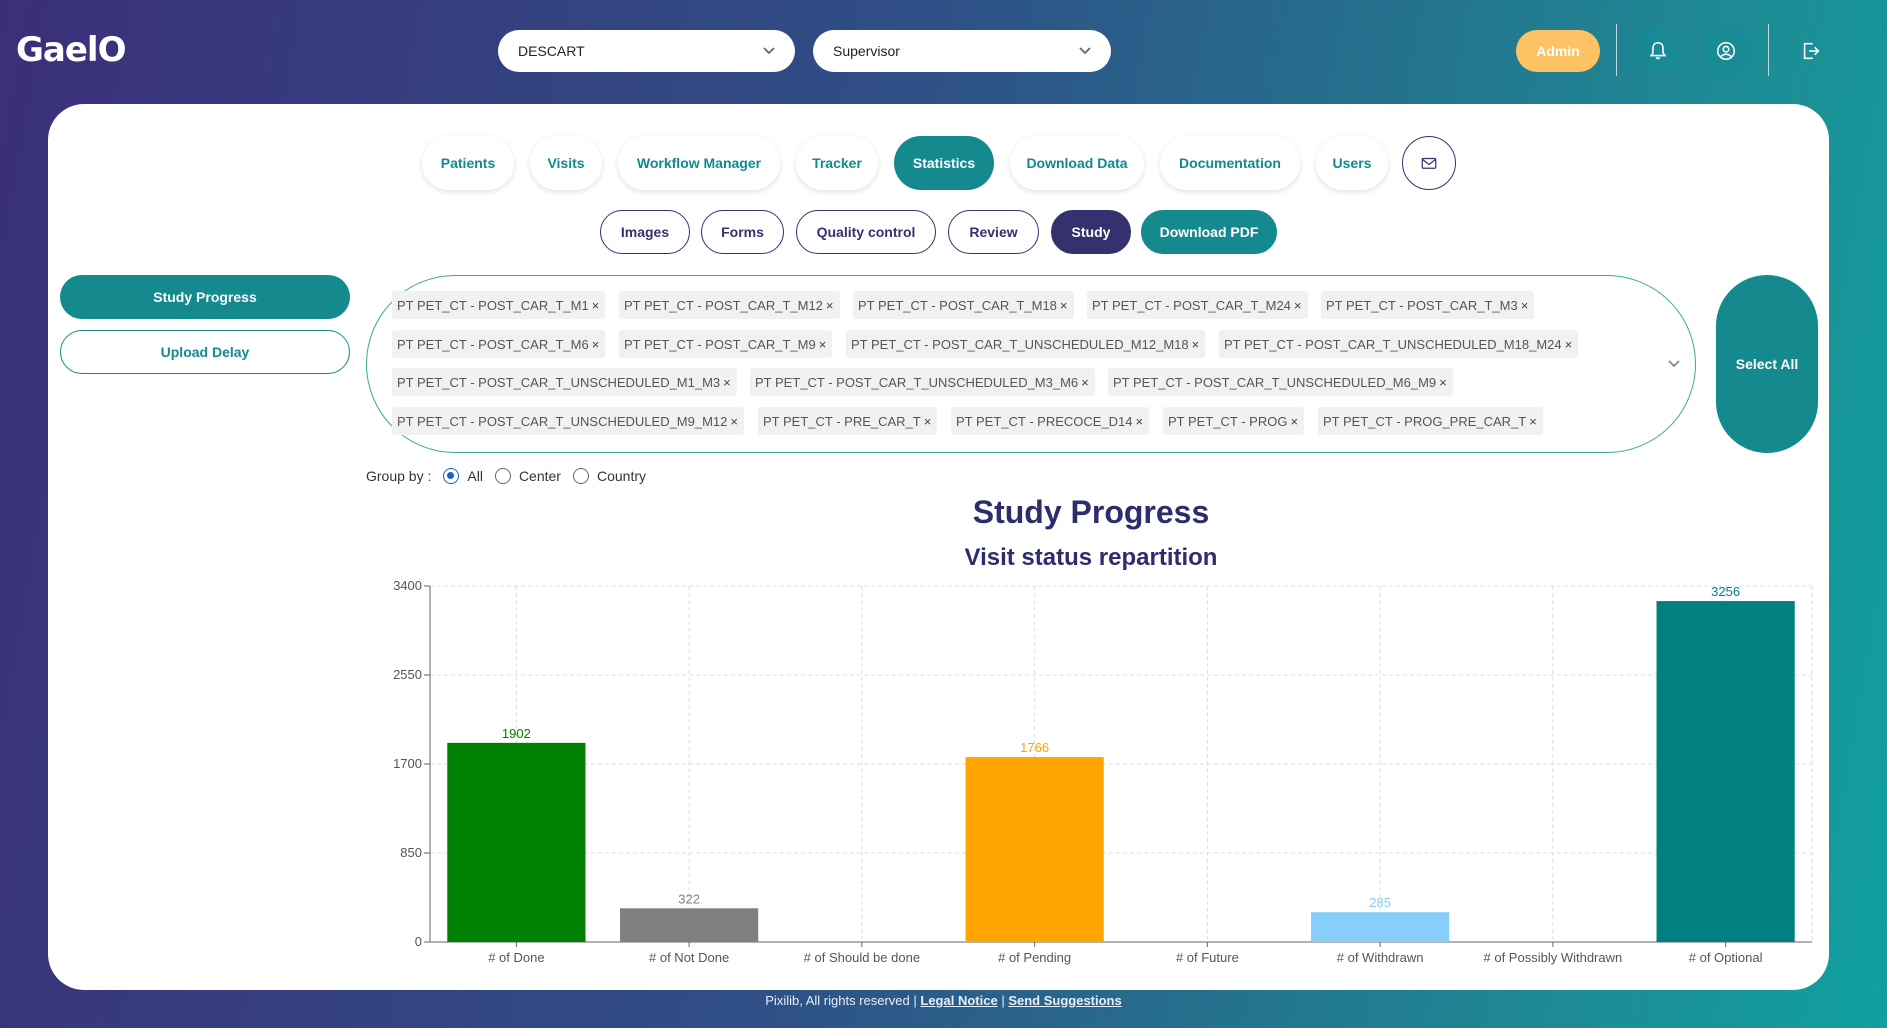 Image resolution: width=1887 pixels, height=1028 pixels. I want to click on filter-chip: PT PET_CT - PROG_PRE_CAR_T ×, so click(1430, 421).